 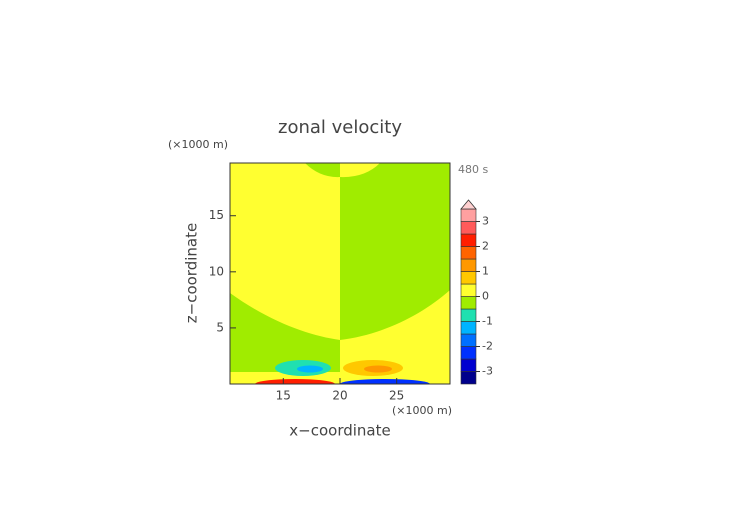 I want to click on y-tick-label: 5, so click(x=220, y=327).